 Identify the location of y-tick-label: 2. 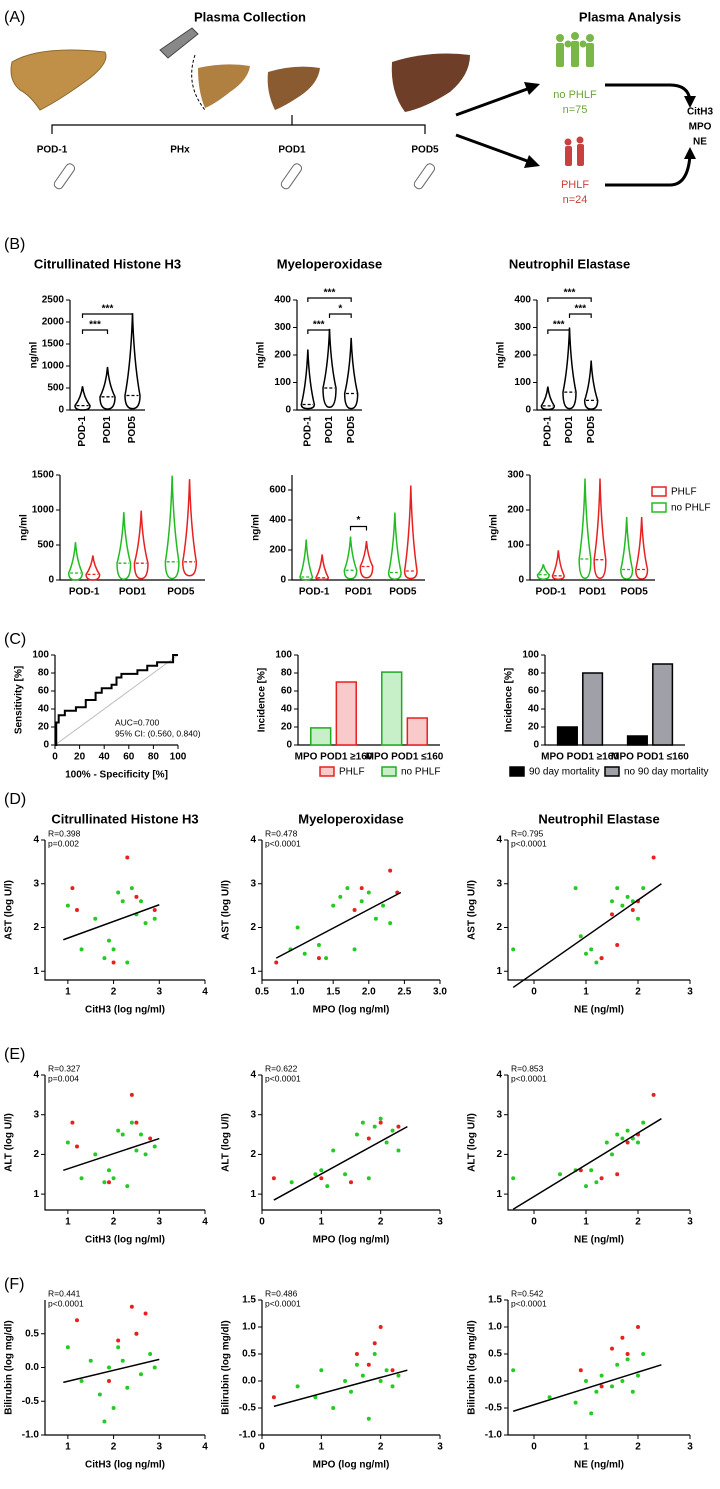
(253, 927).